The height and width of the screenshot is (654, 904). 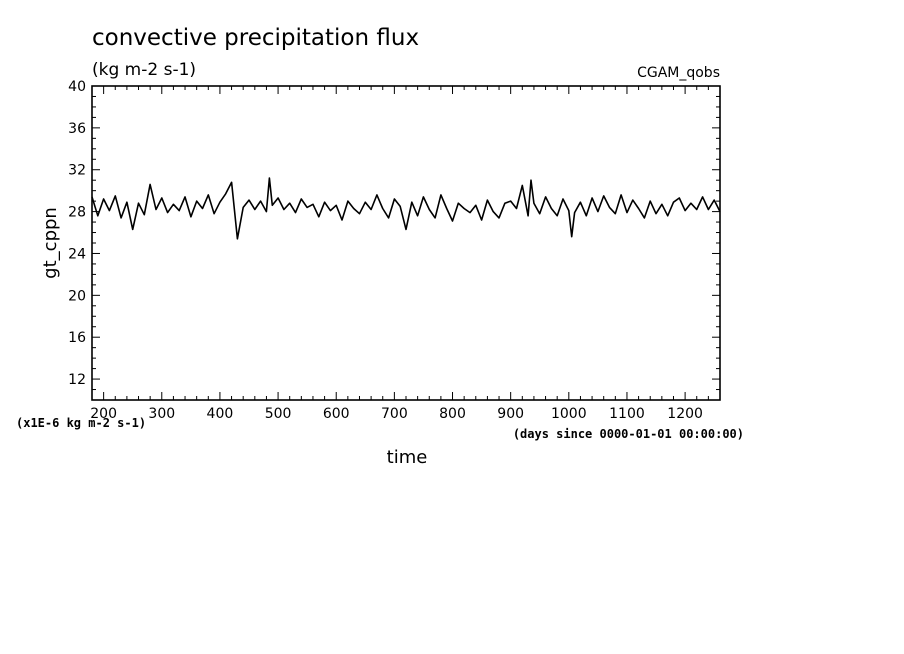 I want to click on y-axis-label: gt_cppn, so click(x=50, y=243).